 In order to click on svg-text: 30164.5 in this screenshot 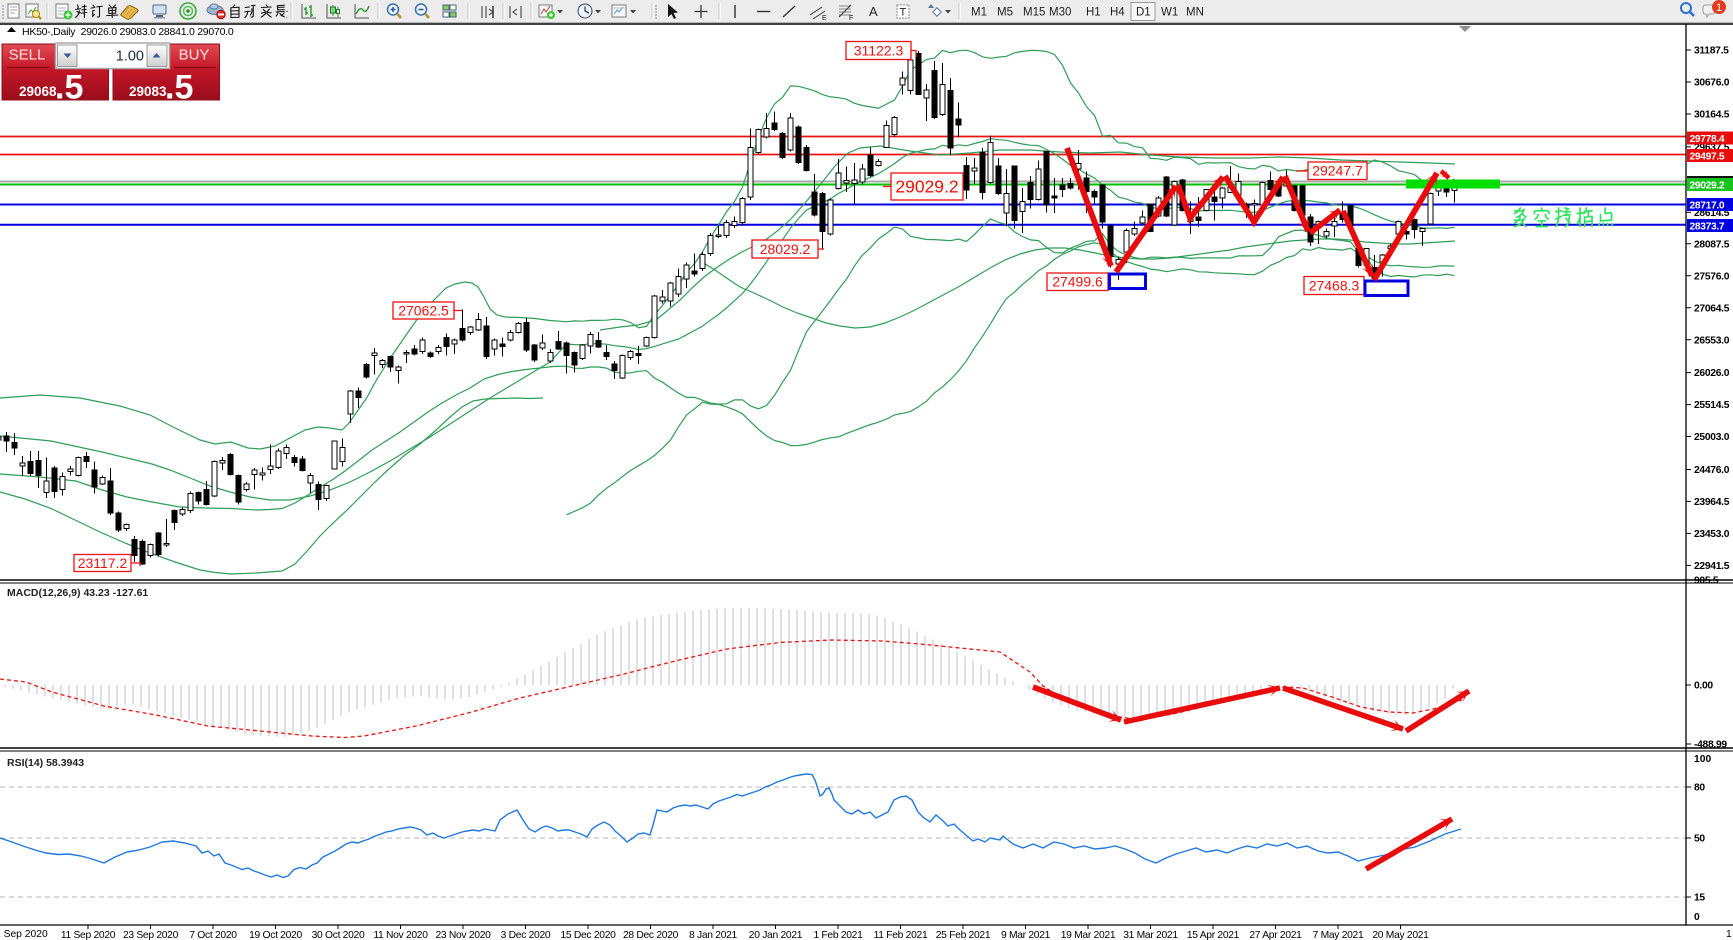, I will do `click(1712, 115)`.